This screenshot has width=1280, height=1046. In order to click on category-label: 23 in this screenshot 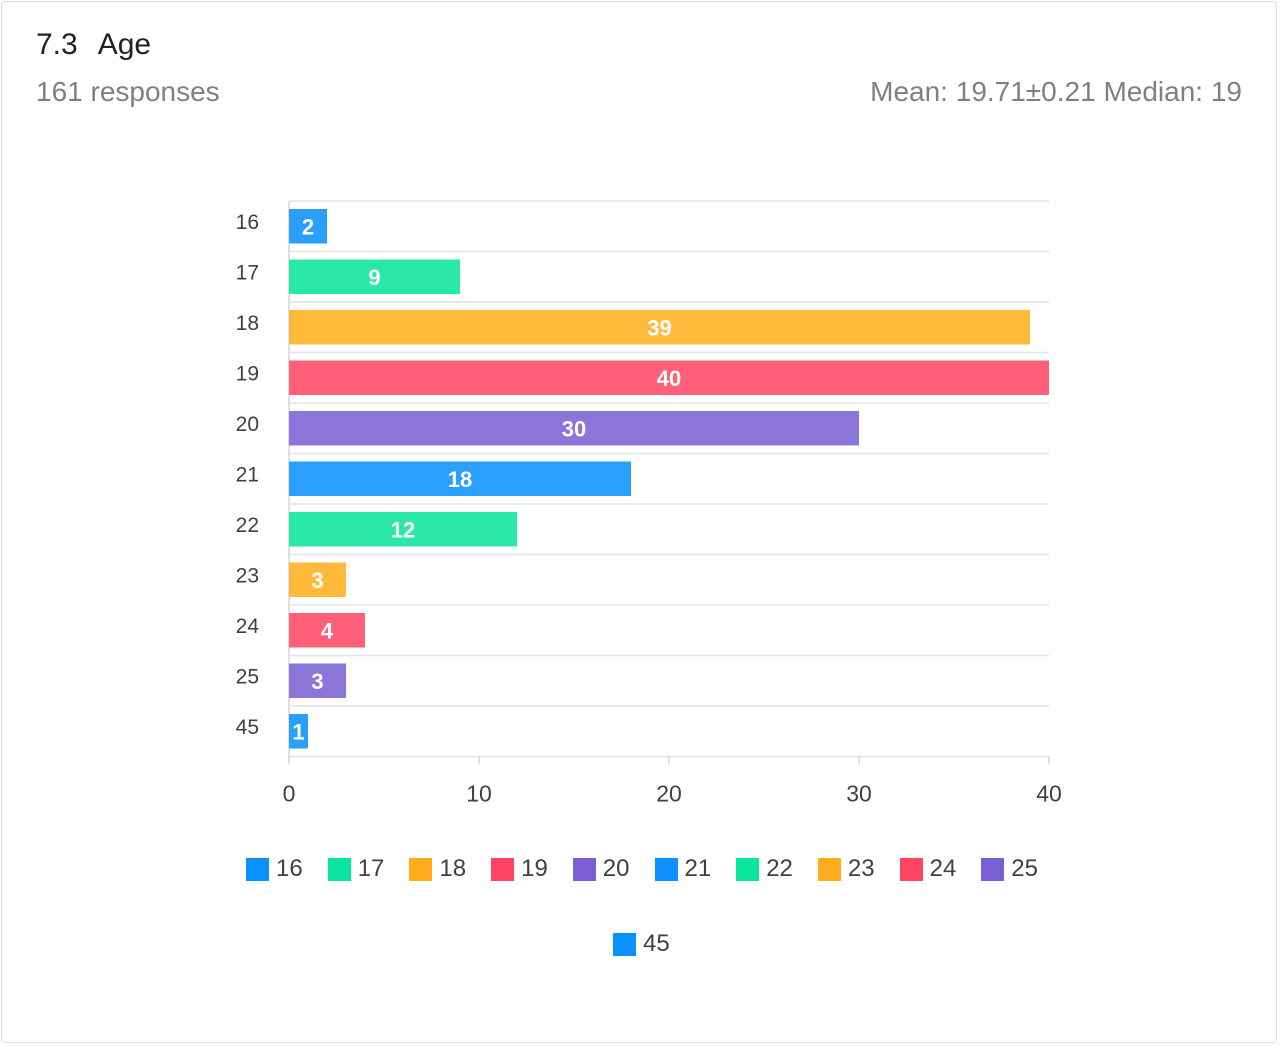, I will do `click(247, 576)`.